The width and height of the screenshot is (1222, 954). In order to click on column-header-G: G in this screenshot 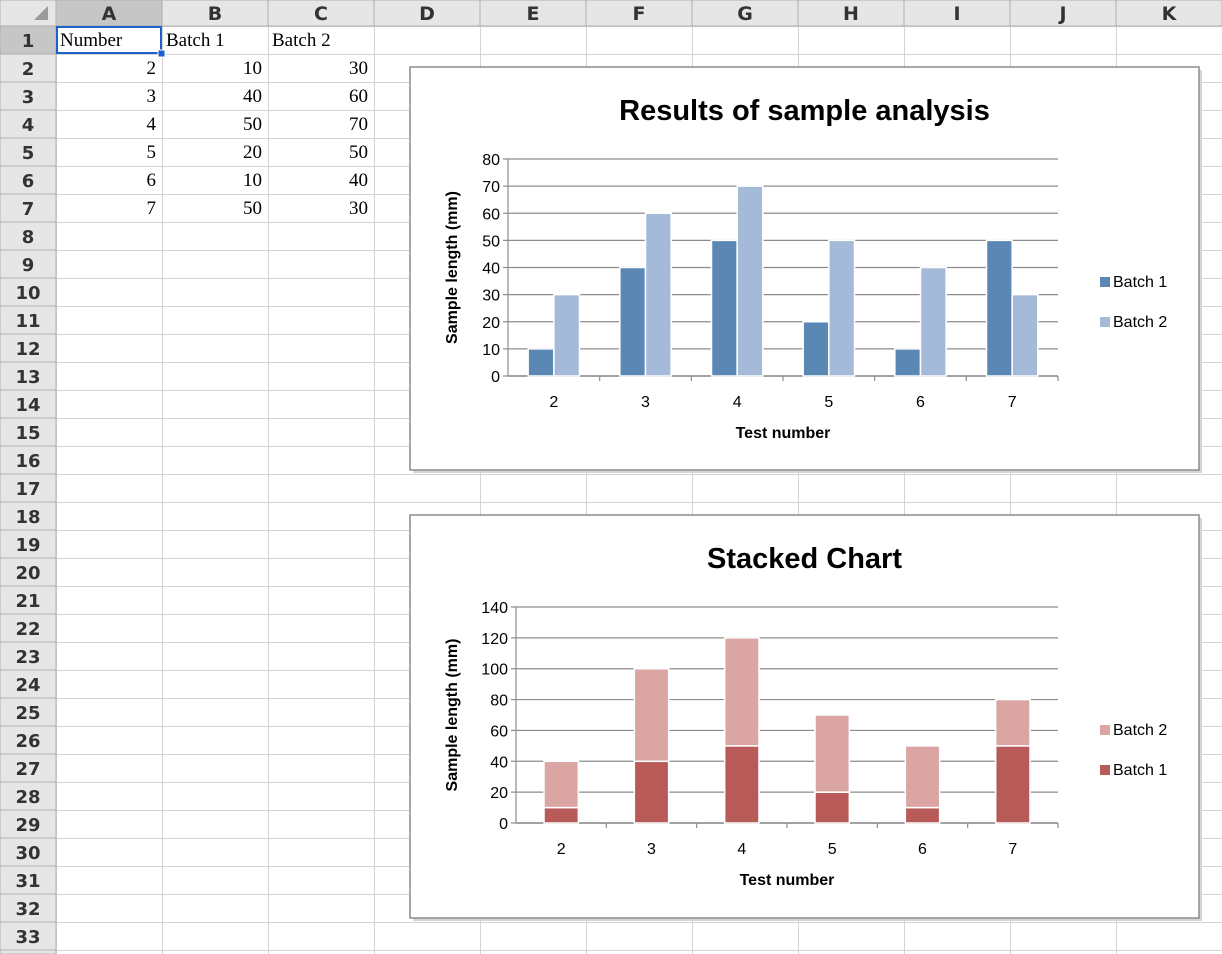, I will do `click(745, 13)`.